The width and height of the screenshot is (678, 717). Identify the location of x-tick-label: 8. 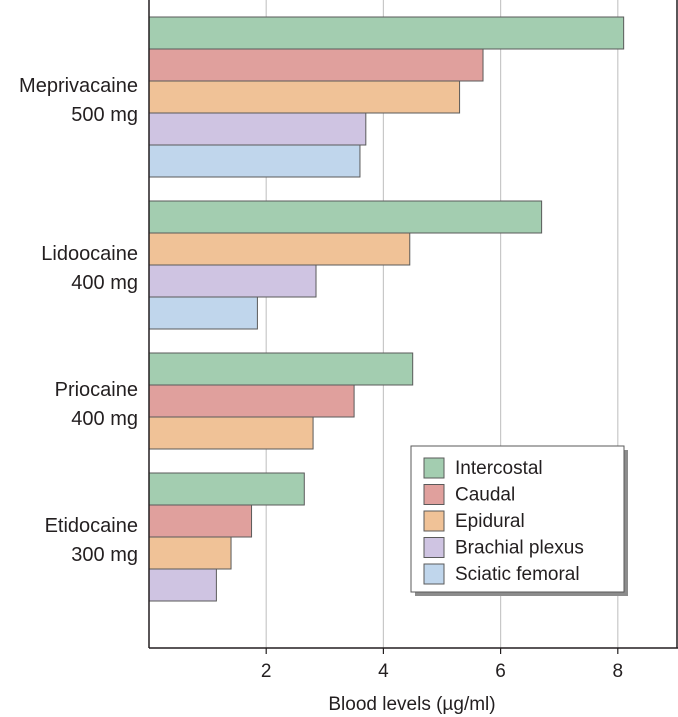
(618, 671).